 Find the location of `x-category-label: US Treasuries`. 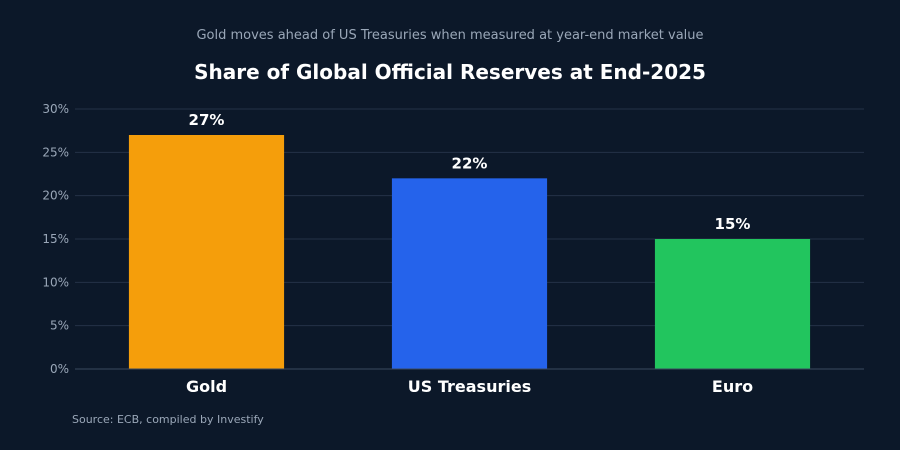

x-category-label: US Treasuries is located at coordinates (469, 386).